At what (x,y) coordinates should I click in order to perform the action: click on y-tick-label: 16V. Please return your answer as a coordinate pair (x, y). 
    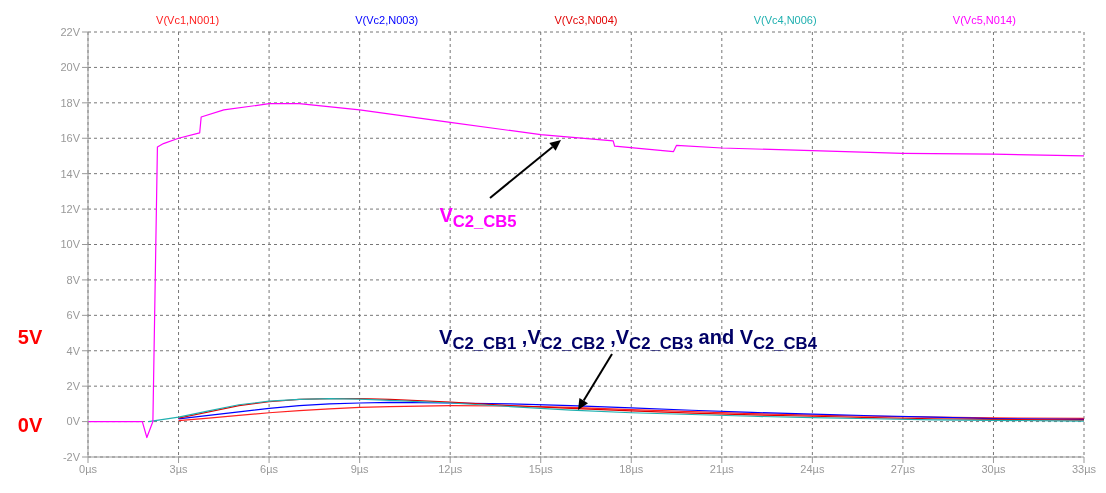
    Looking at the image, I should click on (70, 138).